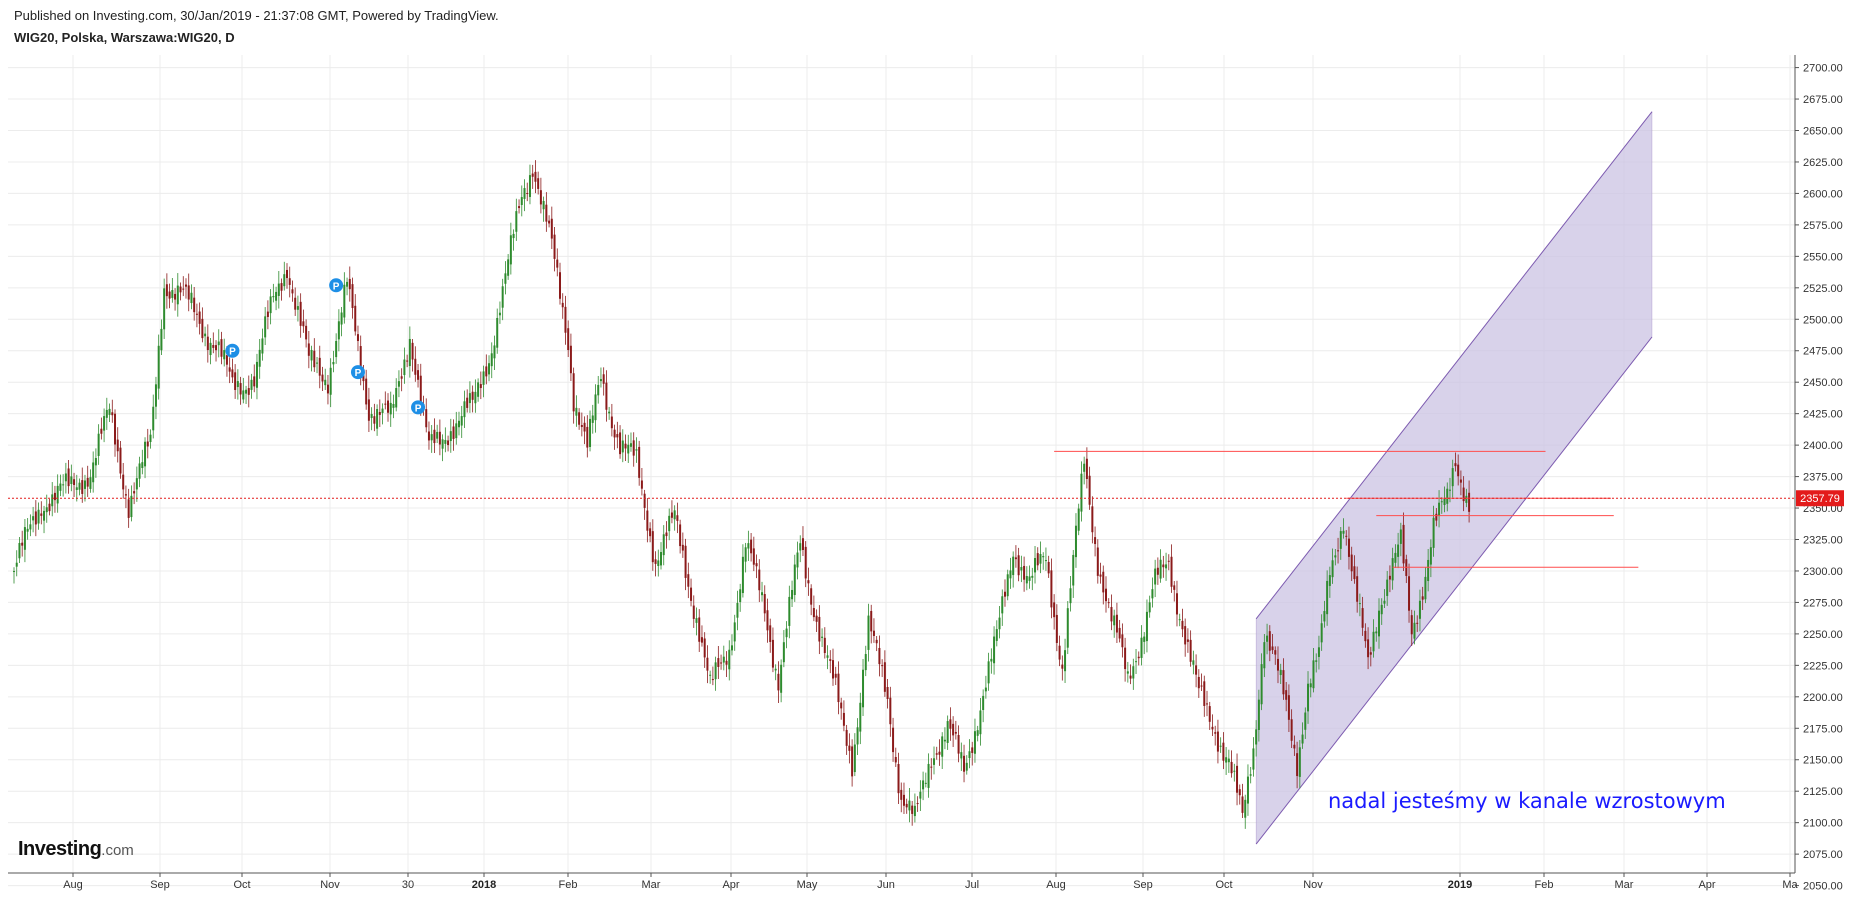 The width and height of the screenshot is (1853, 898). I want to click on x-tick-label: Sep, so click(160, 885).